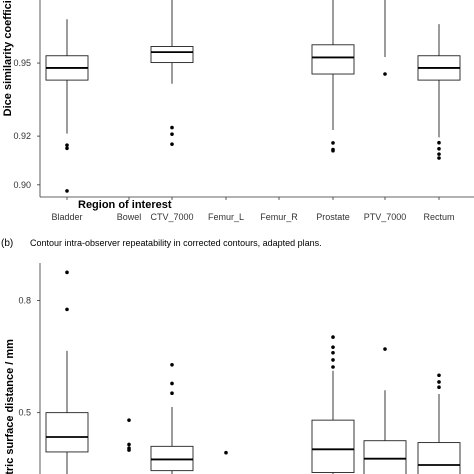 This screenshot has height=474, width=474. I want to click on x-tick-label: Femur_L, so click(226, 217).